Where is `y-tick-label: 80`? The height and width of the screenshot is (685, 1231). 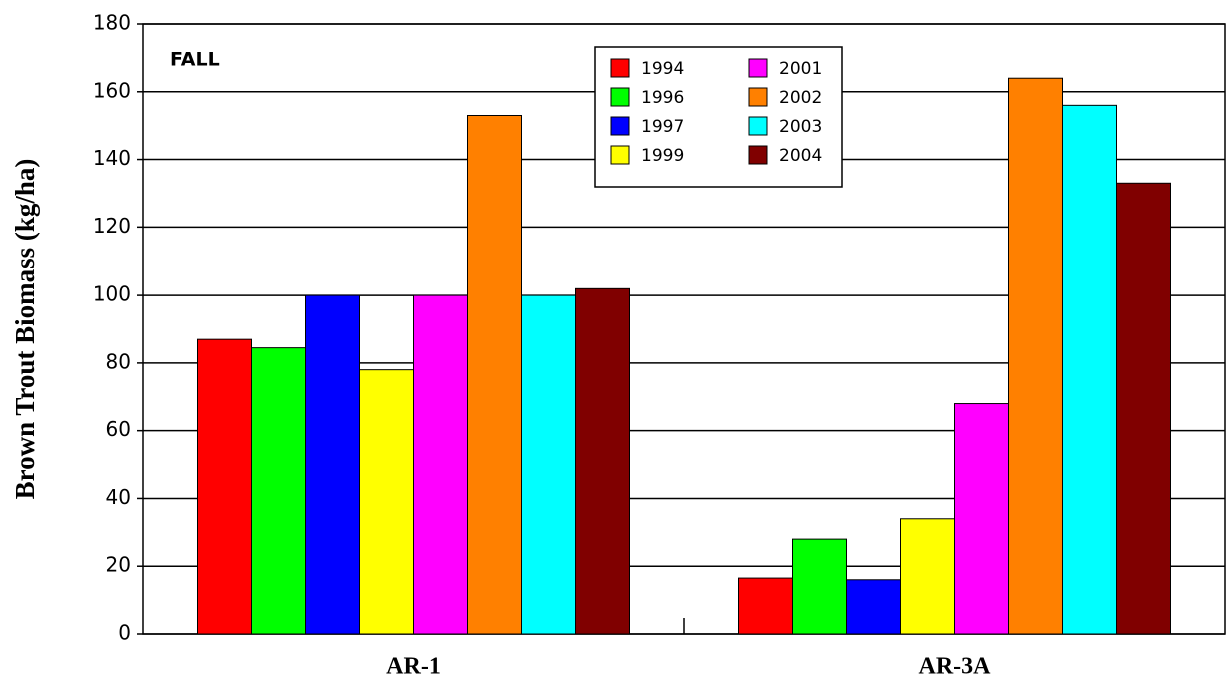
y-tick-label: 80 is located at coordinates (118, 361).